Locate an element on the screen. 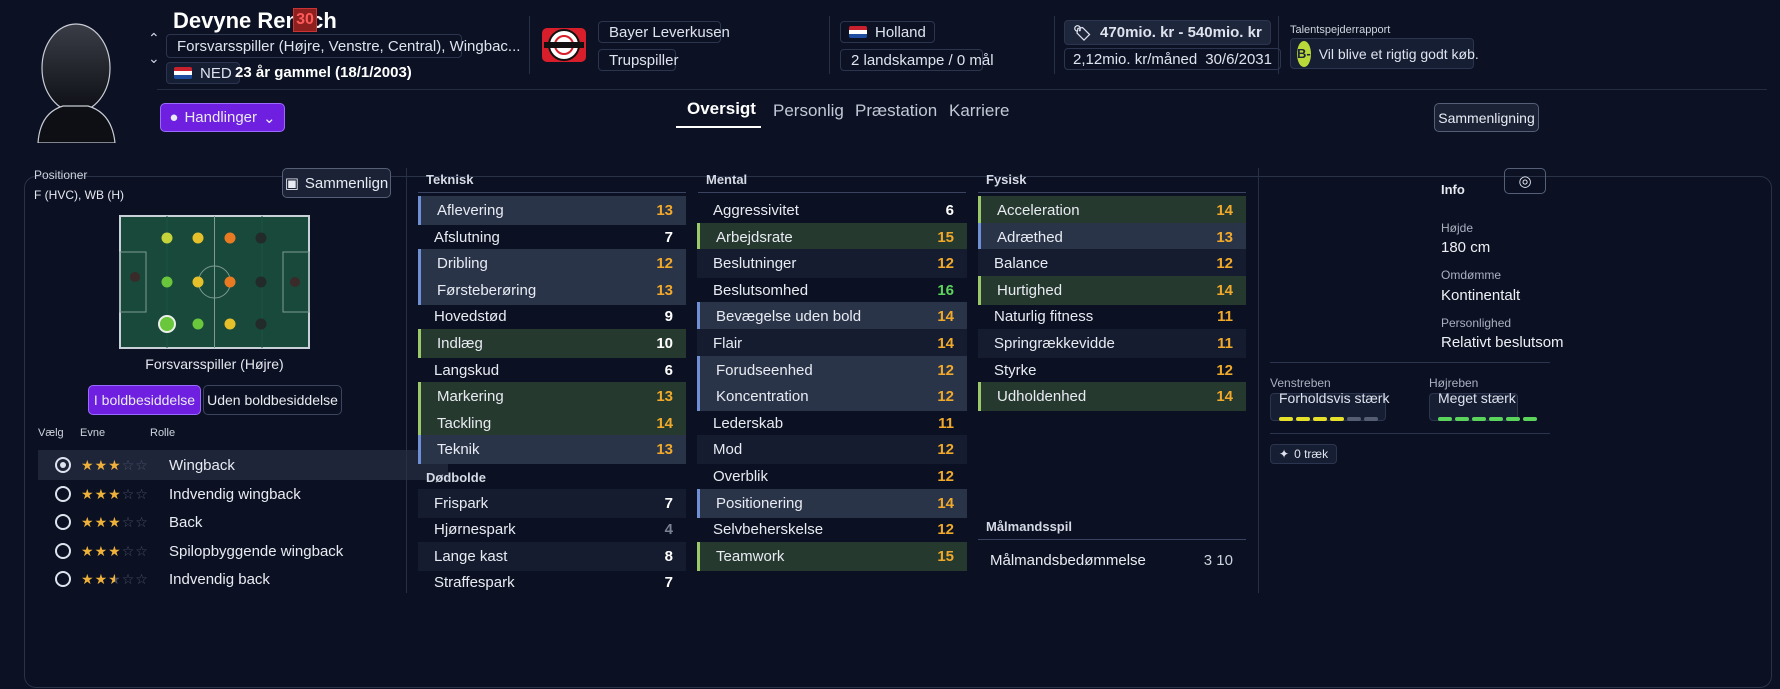  attribute-value: 3 10 is located at coordinates (1218, 560).